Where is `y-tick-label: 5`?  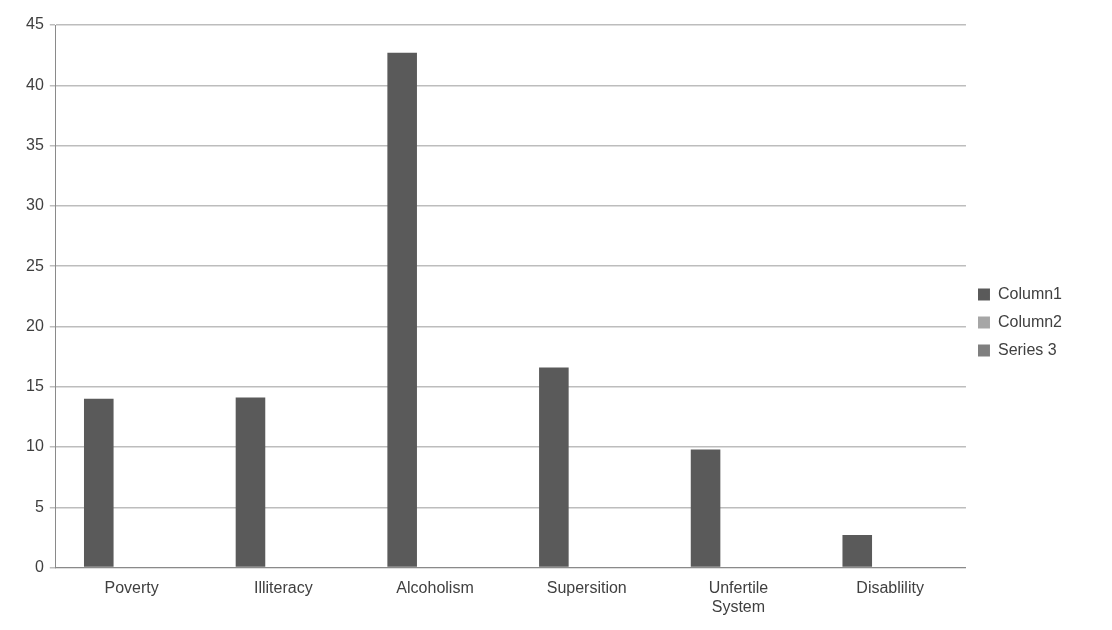 y-tick-label: 5 is located at coordinates (39, 506).